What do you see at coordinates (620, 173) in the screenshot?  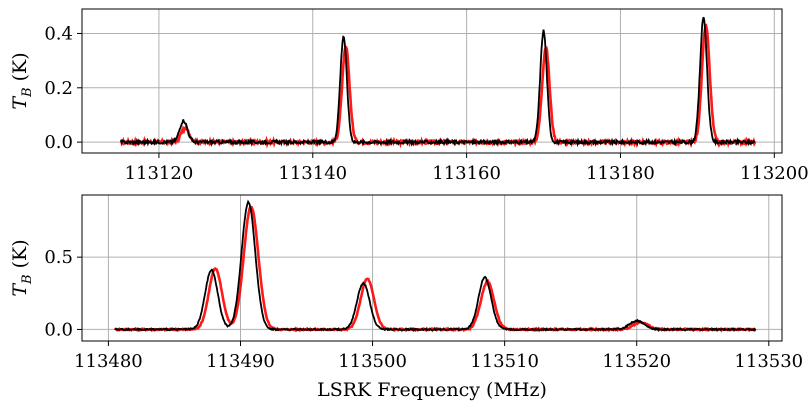 I see `x-tick-label: 113180` at bounding box center [620, 173].